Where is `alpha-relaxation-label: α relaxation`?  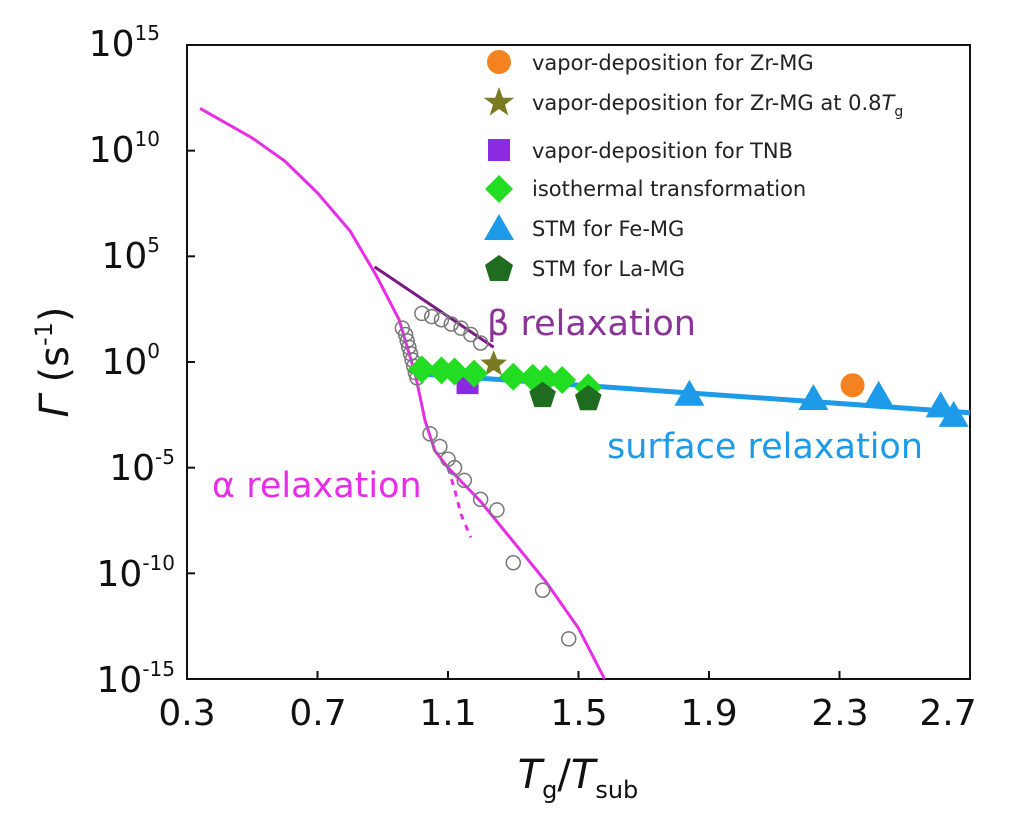
alpha-relaxation-label: α relaxation is located at coordinates (317, 486).